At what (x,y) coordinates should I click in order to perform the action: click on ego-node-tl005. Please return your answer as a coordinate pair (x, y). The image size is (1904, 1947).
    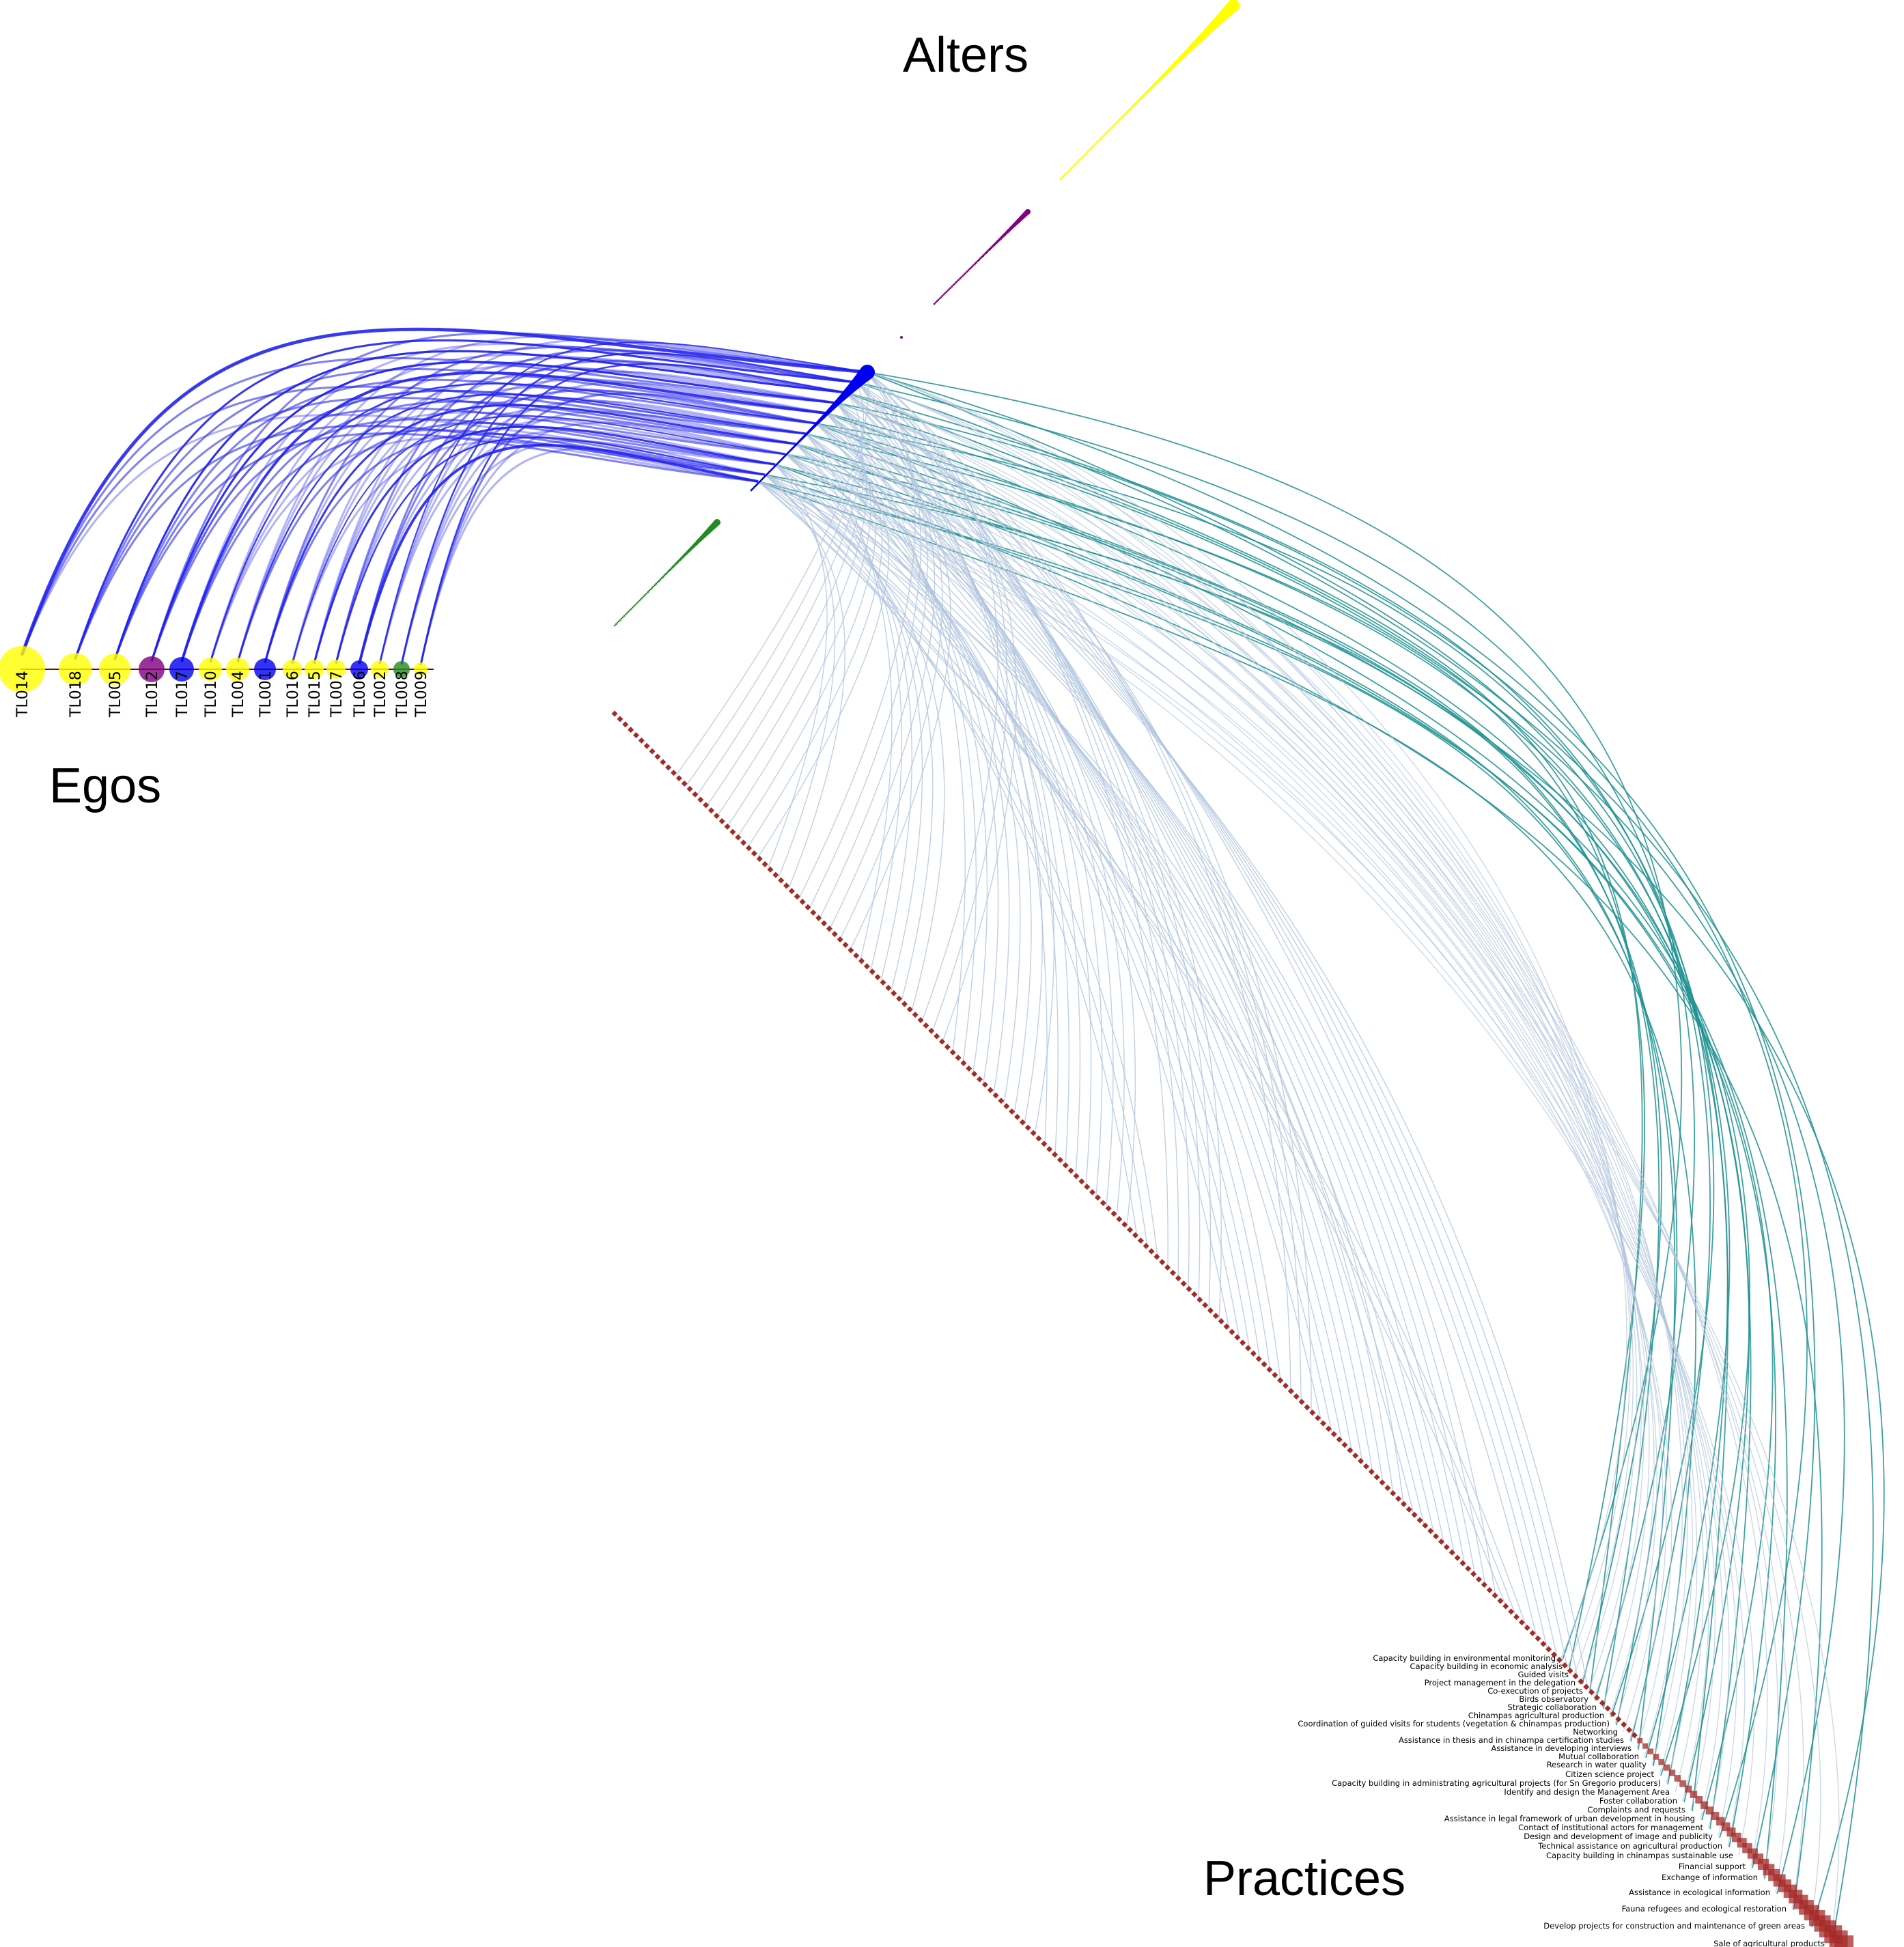
    Looking at the image, I should click on (114, 669).